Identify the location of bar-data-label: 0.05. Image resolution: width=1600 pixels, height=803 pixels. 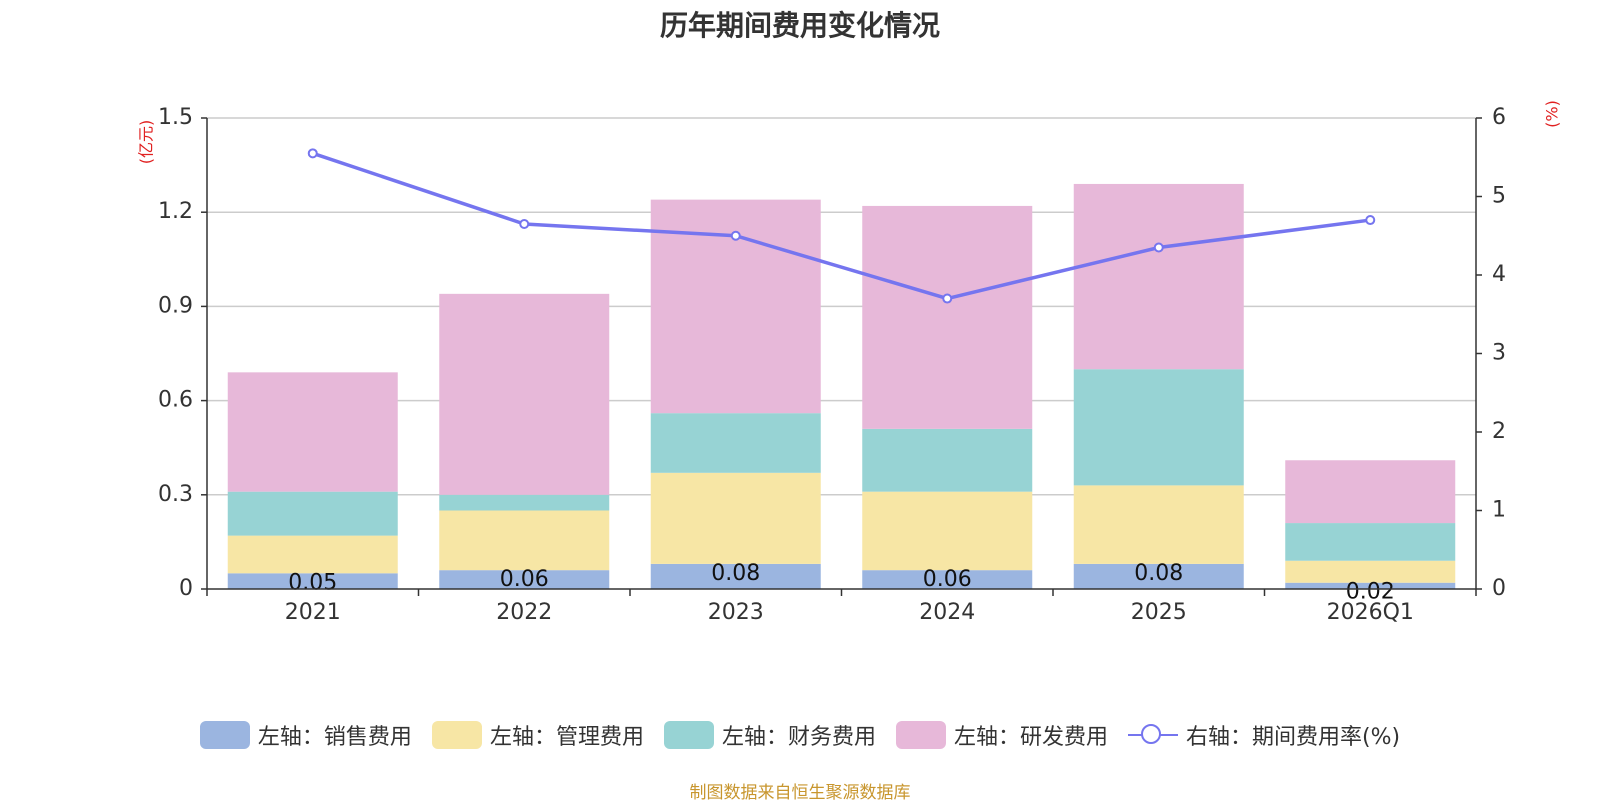
(312, 582).